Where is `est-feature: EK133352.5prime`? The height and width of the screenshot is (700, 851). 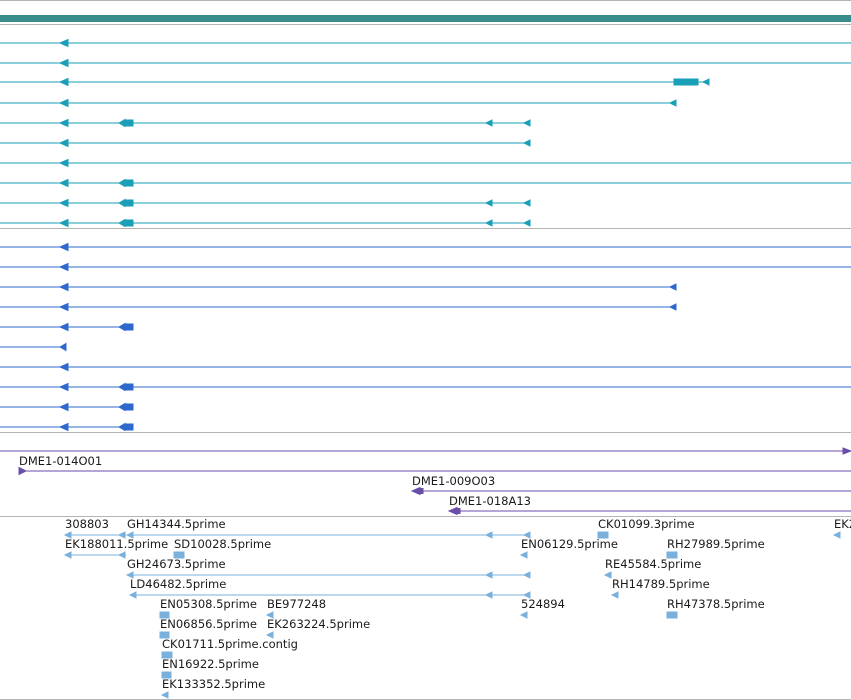
est-feature: EK133352.5prime is located at coordinates (212, 688).